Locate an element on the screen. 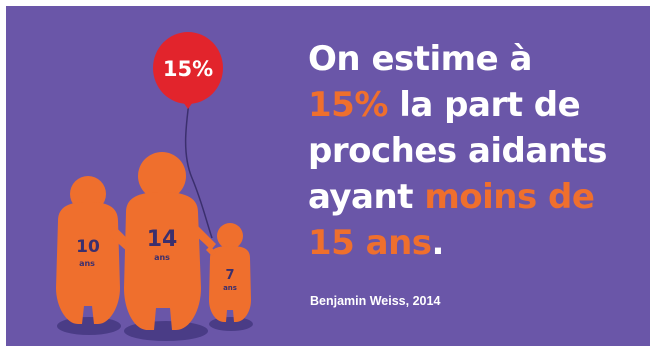  headline-highlight-percent: 15% is located at coordinates (348, 105).